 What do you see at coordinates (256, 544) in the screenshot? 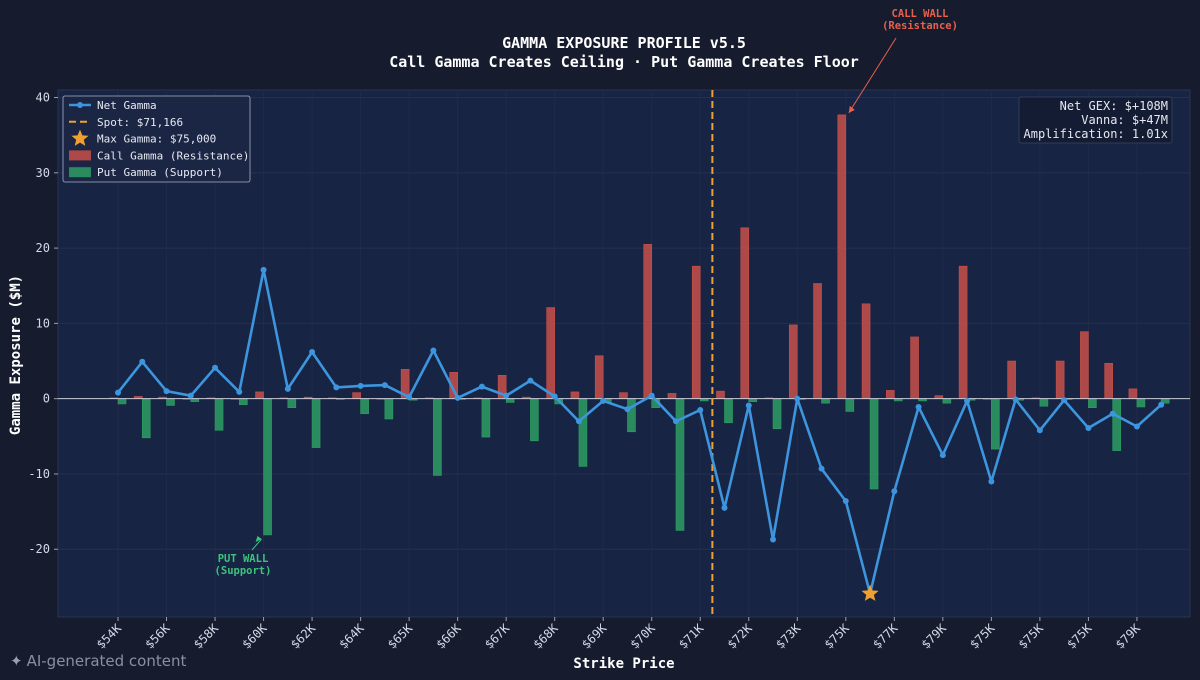
I see `put-wall-arrow` at bounding box center [256, 544].